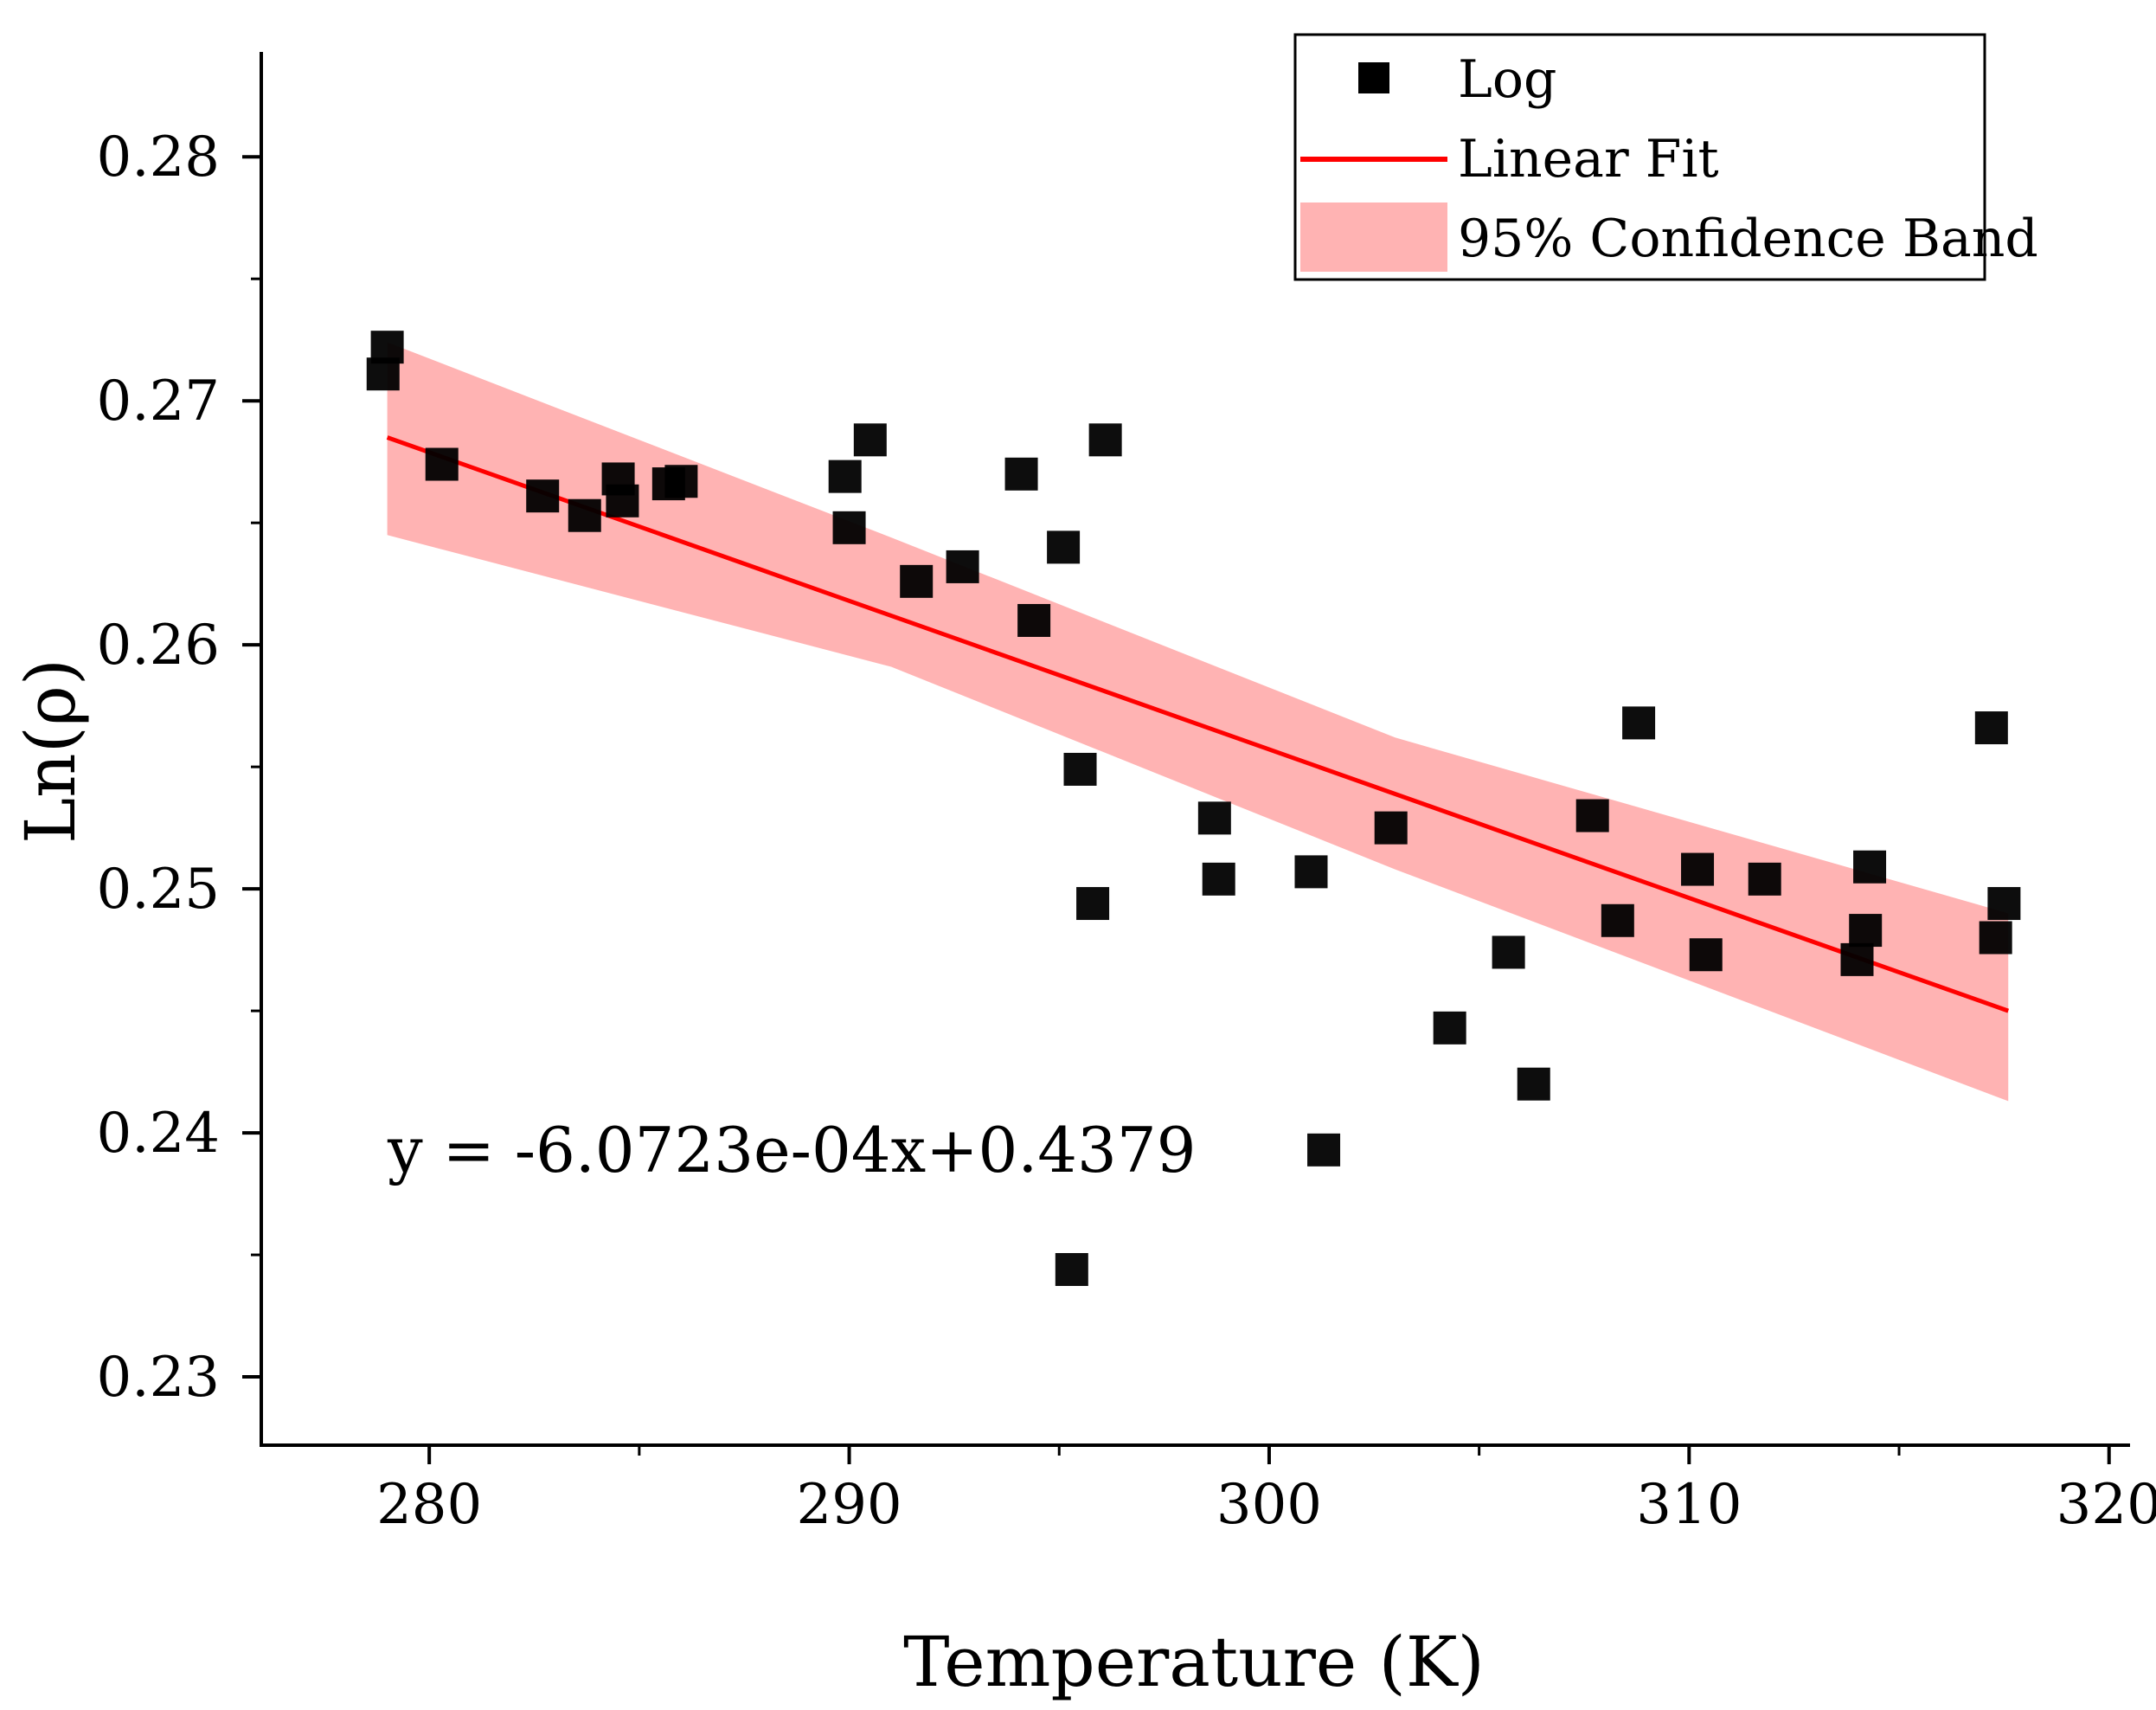  Describe the element at coordinates (159, 1134) in the screenshot. I see `y-tick-label: 0.24` at that location.